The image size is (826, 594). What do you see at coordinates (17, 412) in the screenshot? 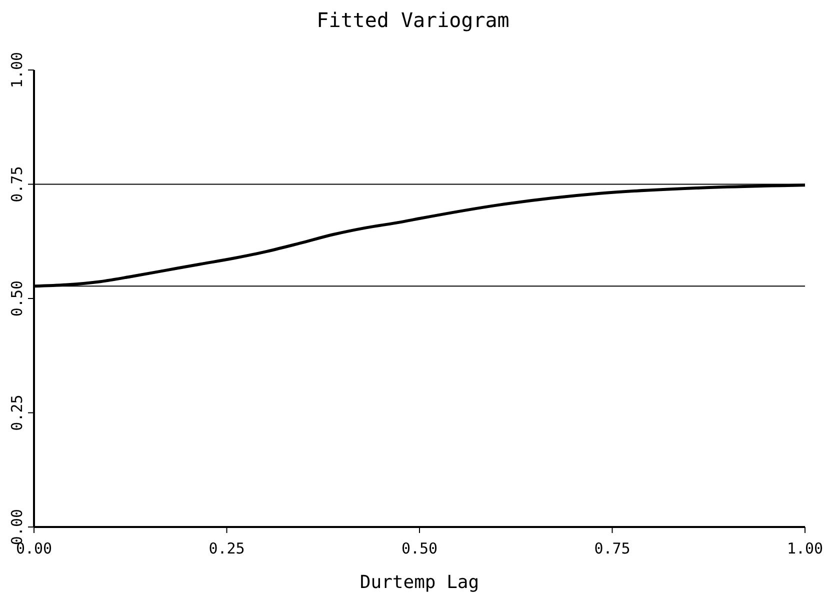
I see `y-tick-label: 0.25` at bounding box center [17, 412].